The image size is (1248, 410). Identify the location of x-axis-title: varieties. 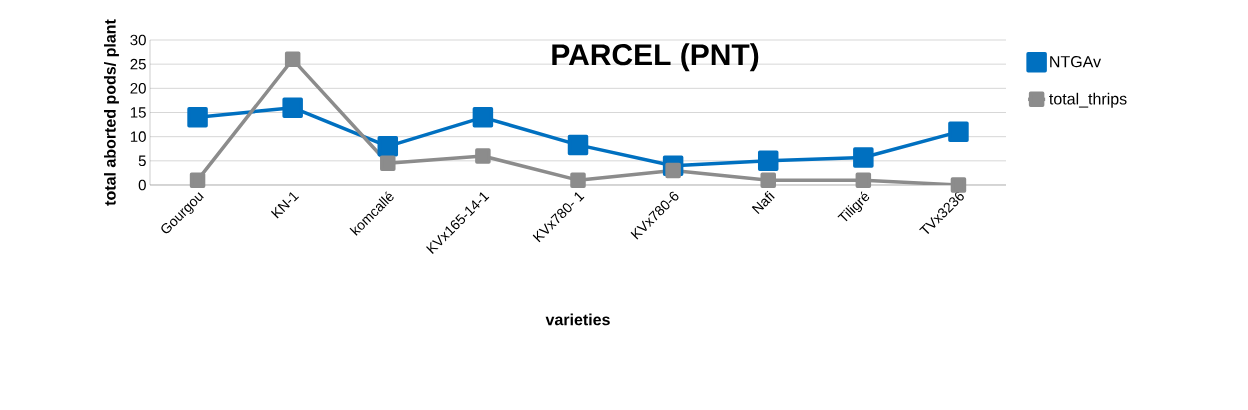
(577, 319).